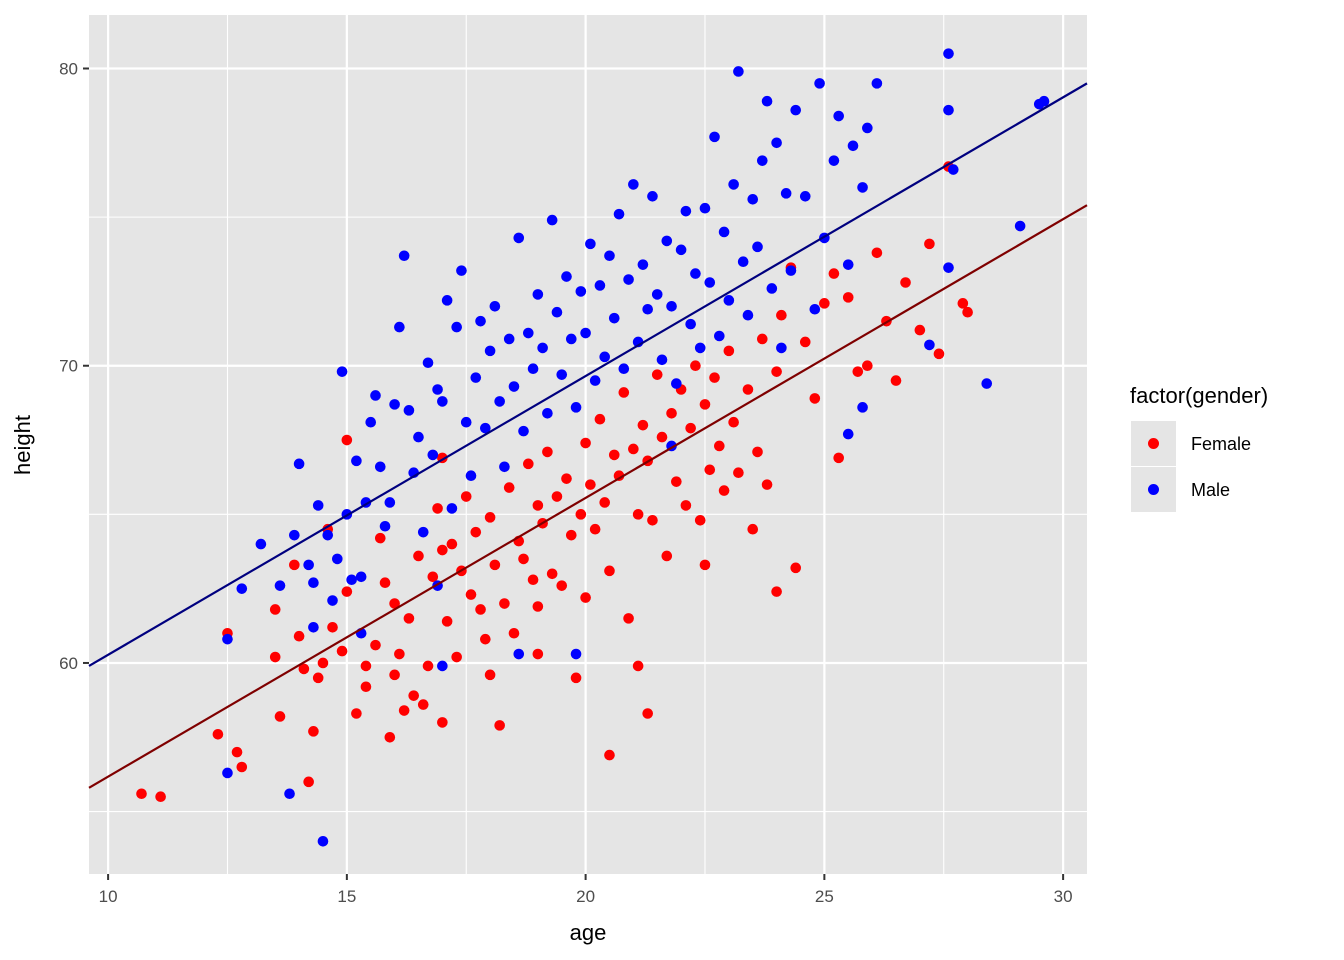 Image resolution: width=1344 pixels, height=960 pixels. What do you see at coordinates (346, 896) in the screenshot?
I see `x-tick-label: 15` at bounding box center [346, 896].